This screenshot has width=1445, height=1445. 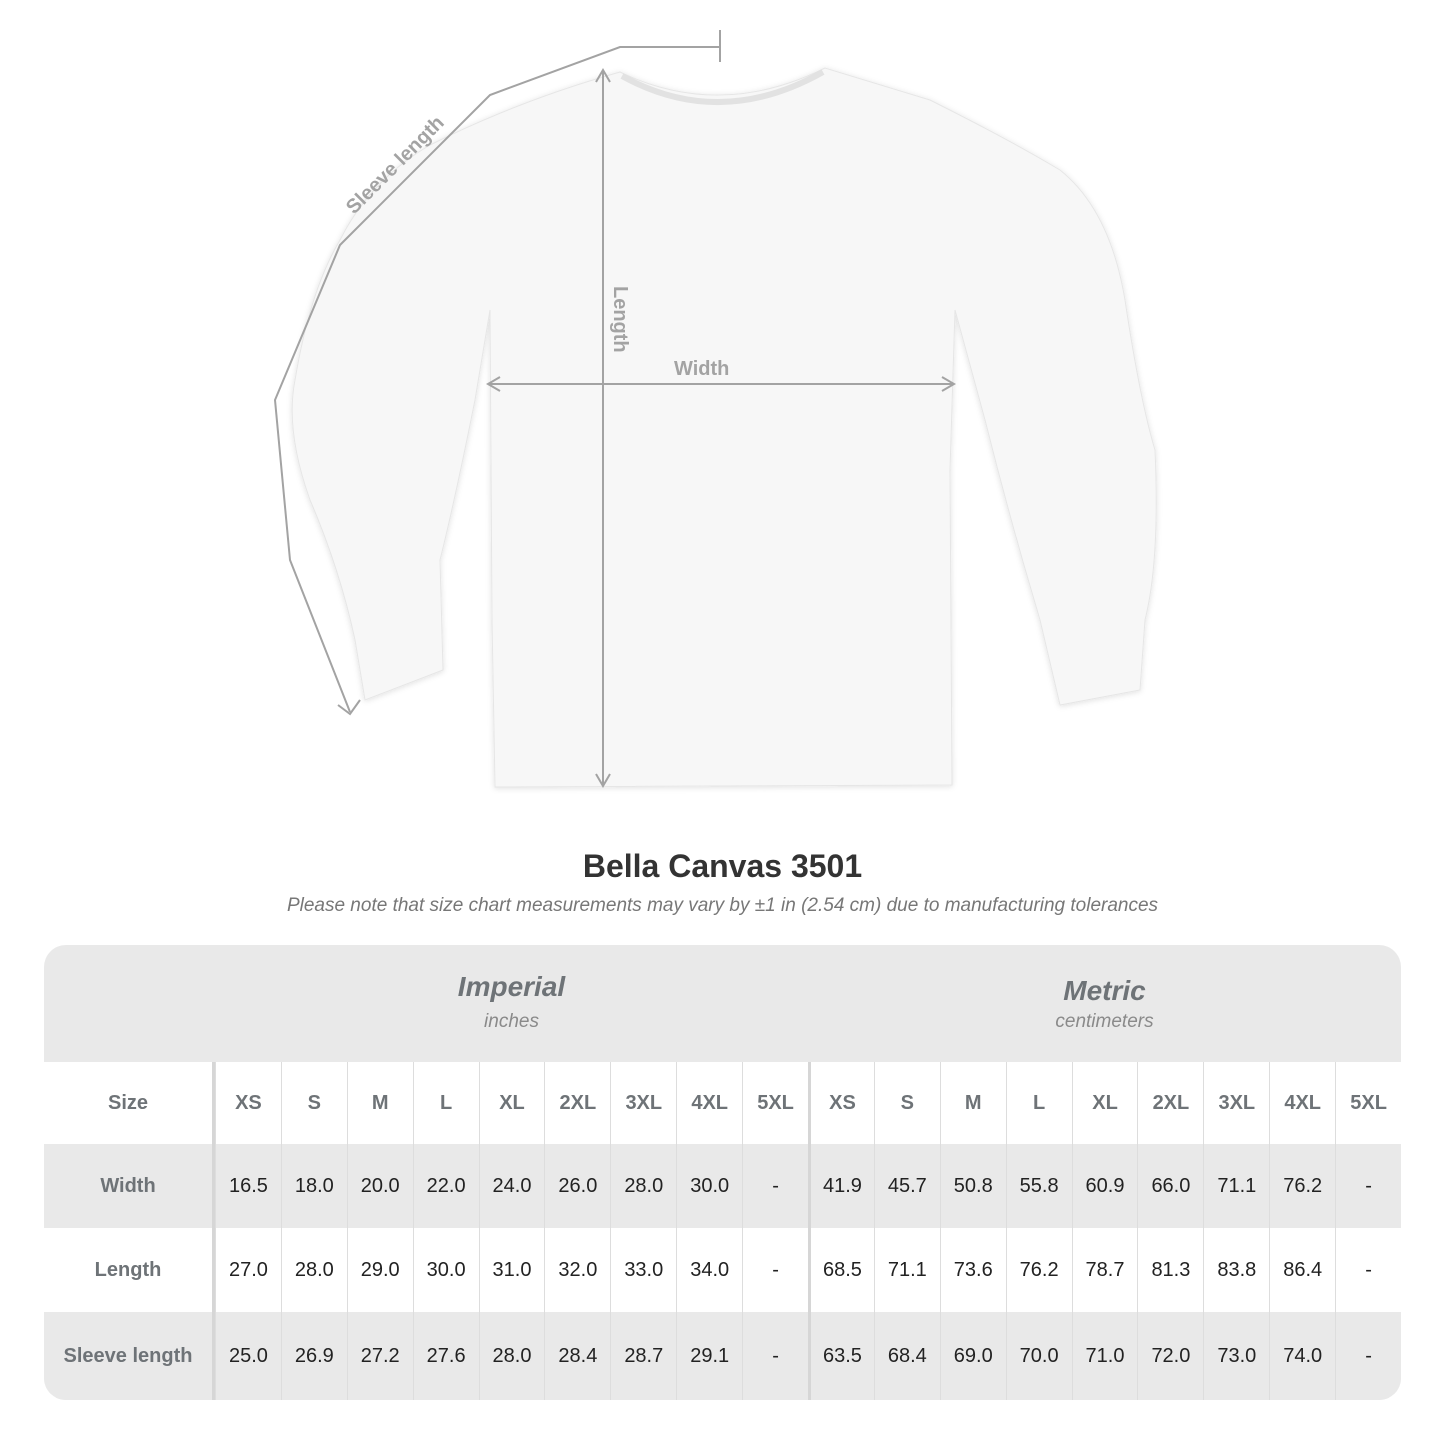 I want to click on metric-value: 68.5, so click(x=841, y=1270).